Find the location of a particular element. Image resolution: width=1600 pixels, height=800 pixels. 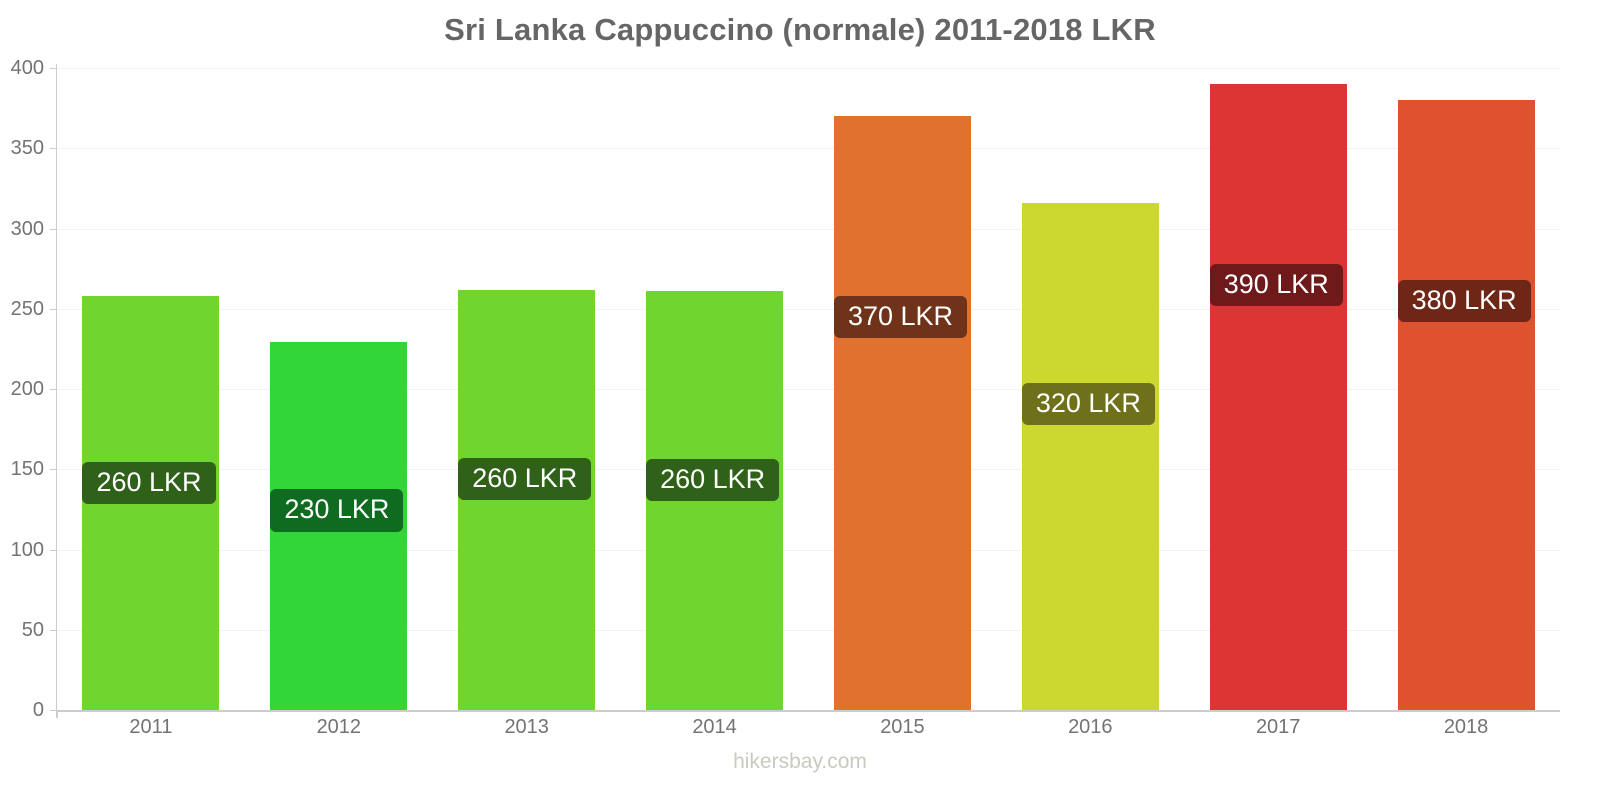

y-tick-label: 50 is located at coordinates (32, 629).